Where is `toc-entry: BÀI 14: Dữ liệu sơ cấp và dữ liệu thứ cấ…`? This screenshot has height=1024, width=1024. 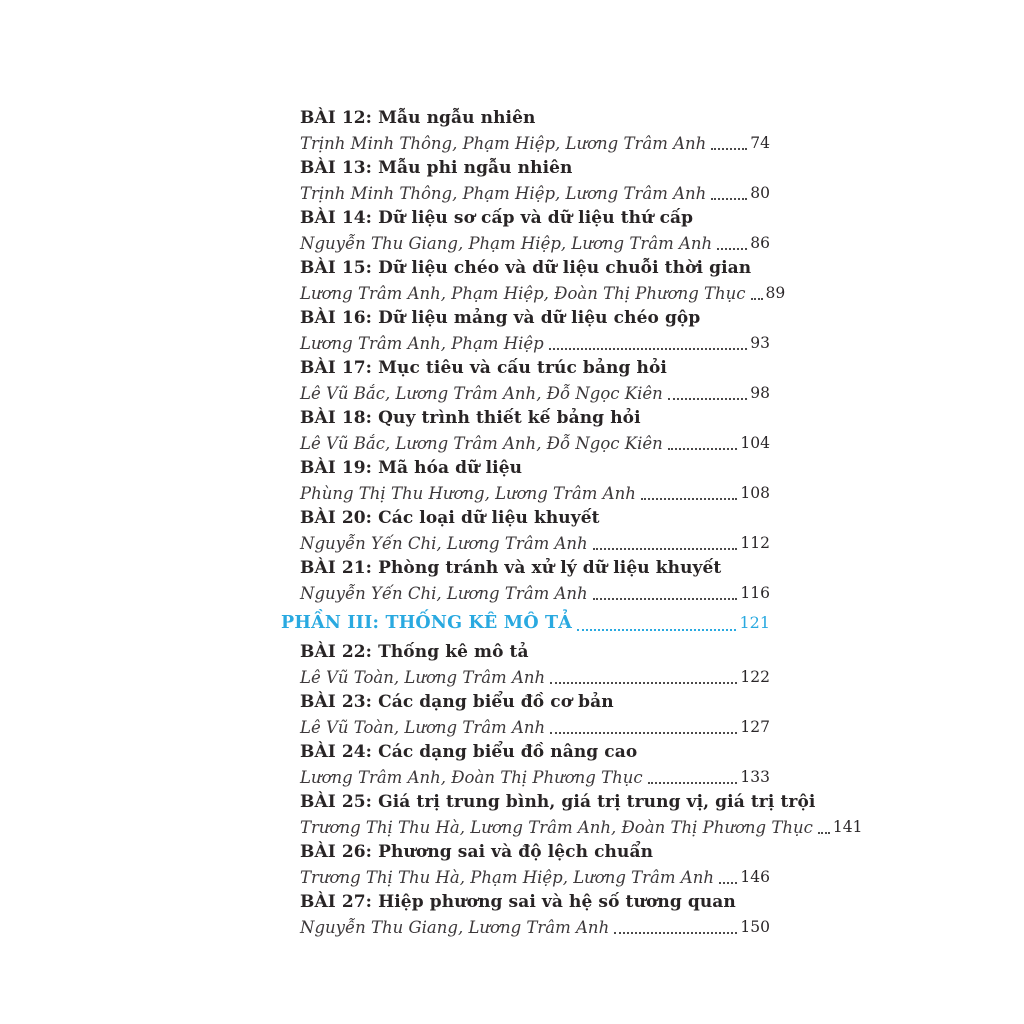 toc-entry: BÀI 14: Dữ liệu sơ cấp và dữ liệu thứ cấ… is located at coordinates (535, 231).